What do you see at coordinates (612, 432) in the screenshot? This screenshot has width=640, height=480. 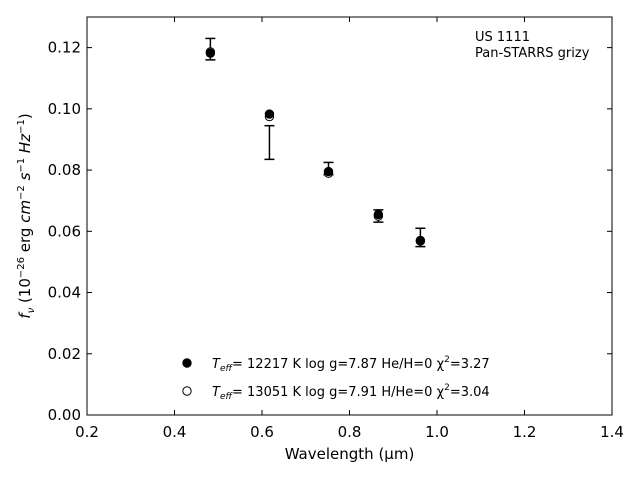 I see `x-tick-label: 1.4` at bounding box center [612, 432].